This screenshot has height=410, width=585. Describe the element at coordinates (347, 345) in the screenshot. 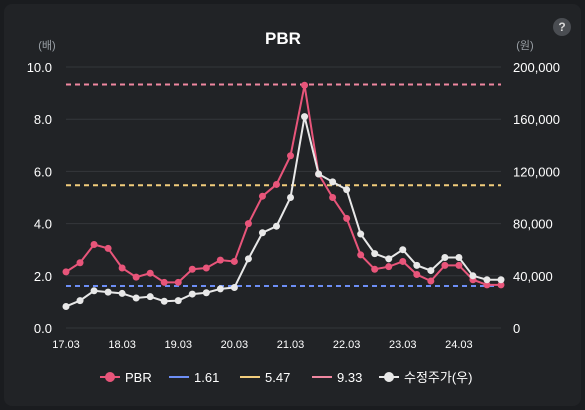

I see `x-tick-label: 22.03` at that location.